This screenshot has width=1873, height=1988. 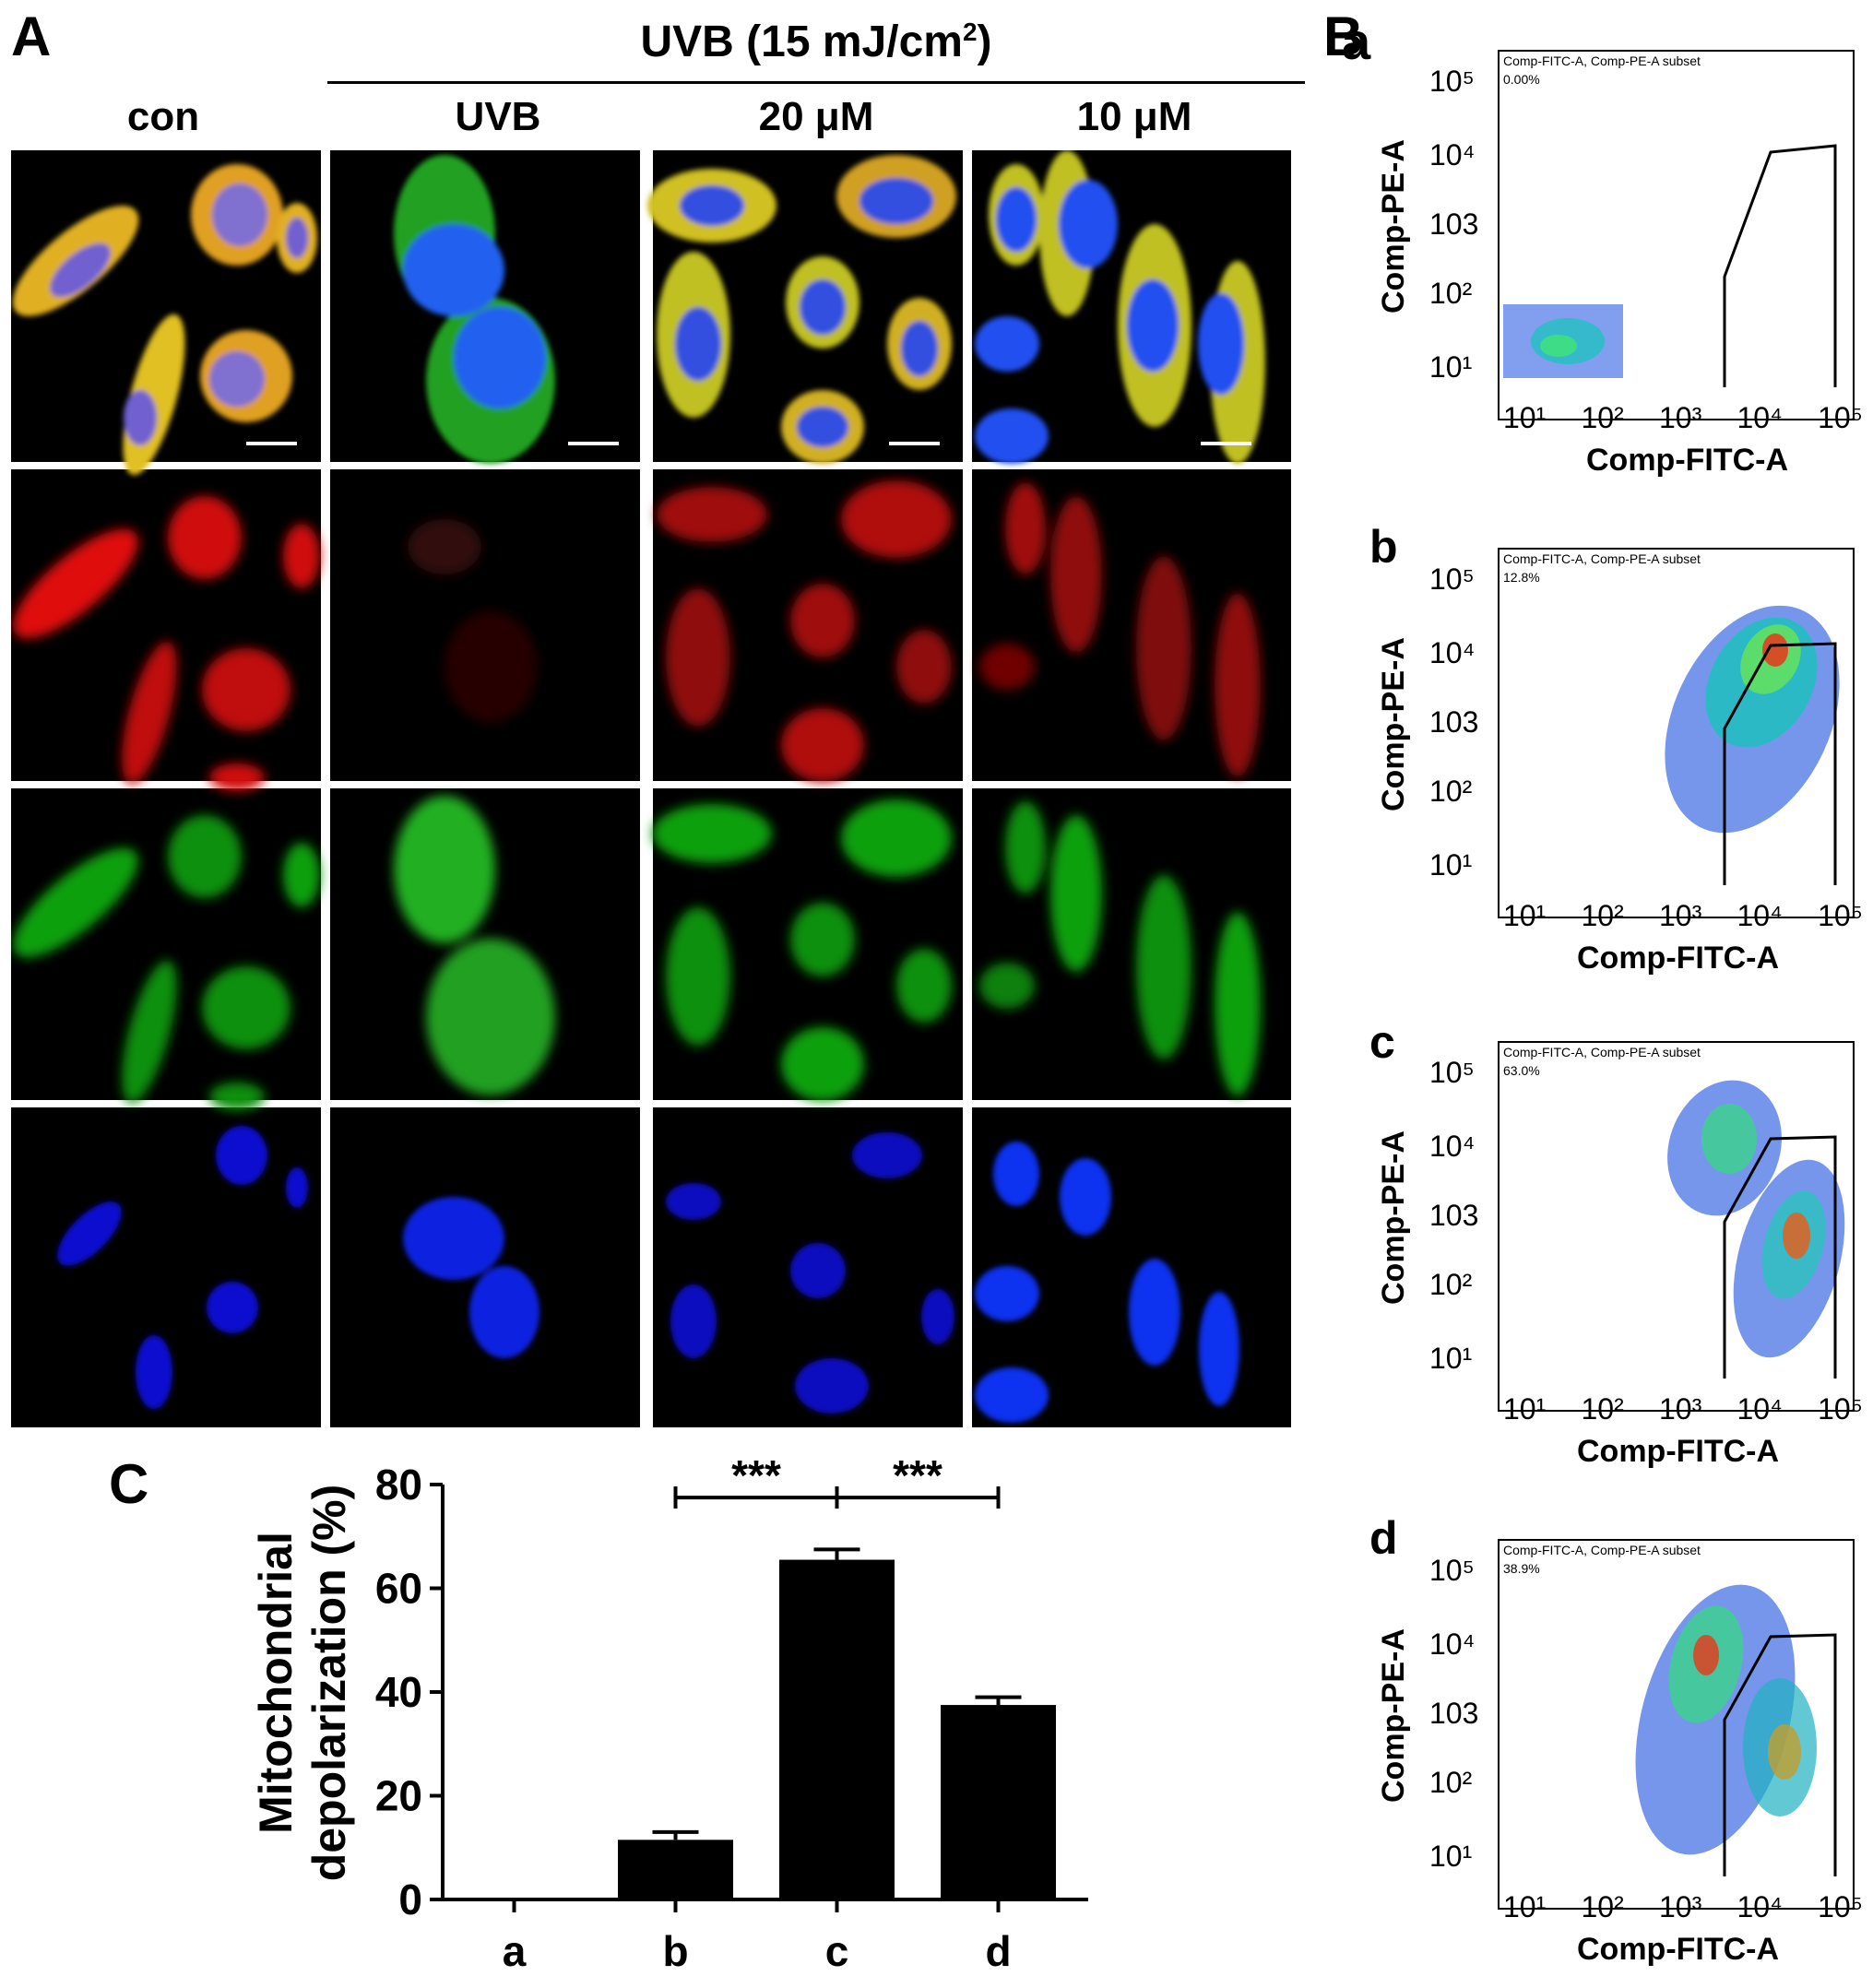 What do you see at coordinates (474, 309) in the screenshot?
I see `merge-uvb-cells` at bounding box center [474, 309].